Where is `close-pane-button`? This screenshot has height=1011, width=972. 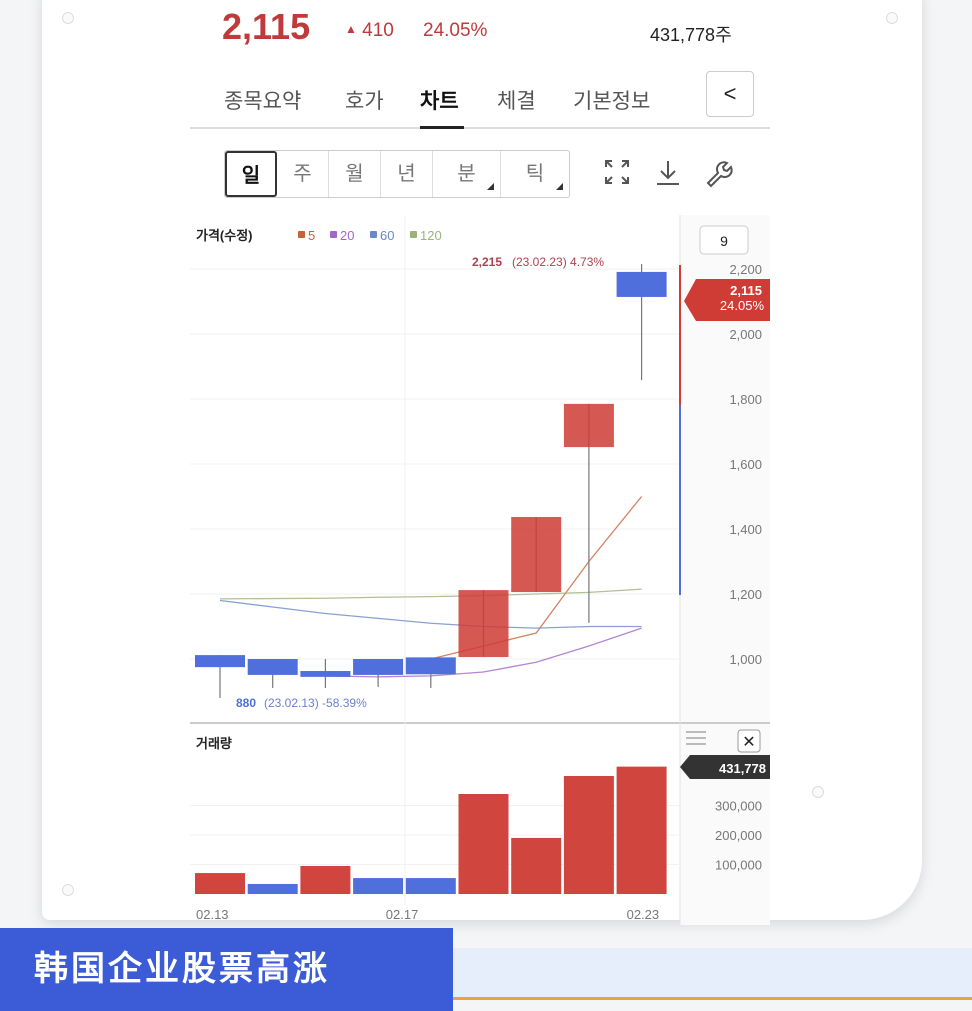 close-pane-button is located at coordinates (749, 741).